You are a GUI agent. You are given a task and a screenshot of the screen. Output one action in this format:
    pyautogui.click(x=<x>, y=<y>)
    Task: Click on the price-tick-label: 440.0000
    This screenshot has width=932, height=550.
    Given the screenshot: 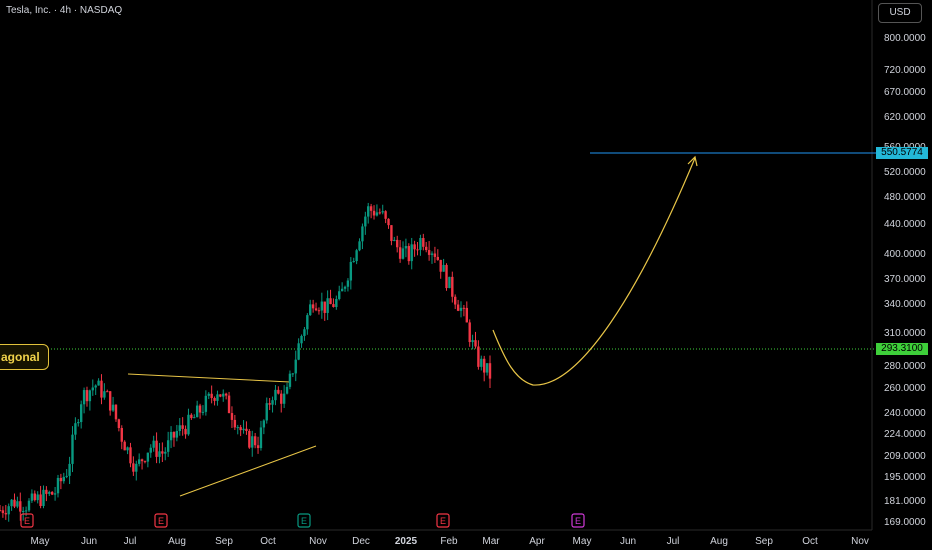 What is the action you would take?
    pyautogui.click(x=905, y=224)
    